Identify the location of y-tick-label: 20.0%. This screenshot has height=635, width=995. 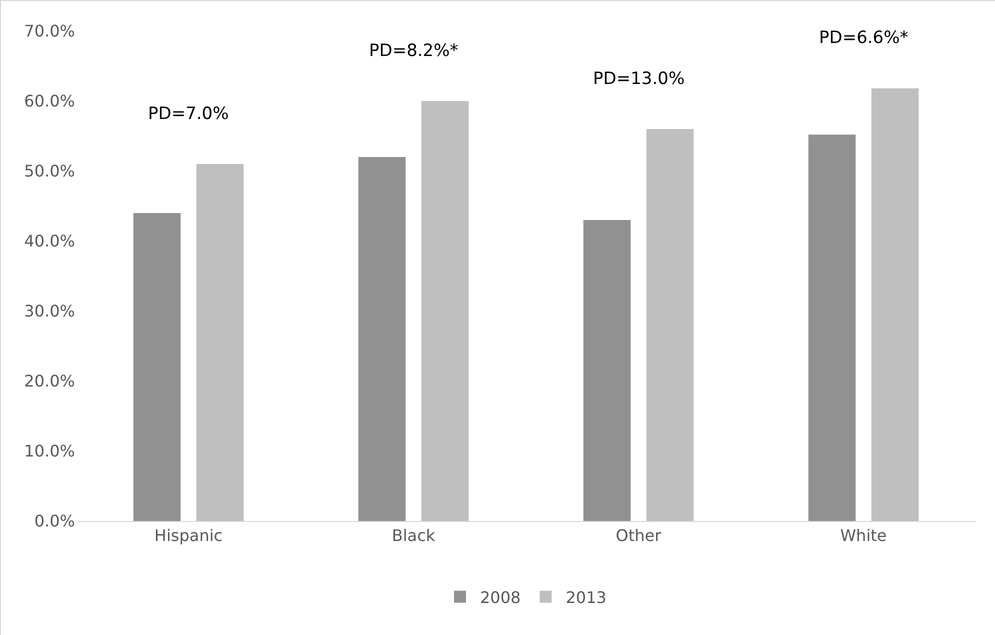
(49, 381).